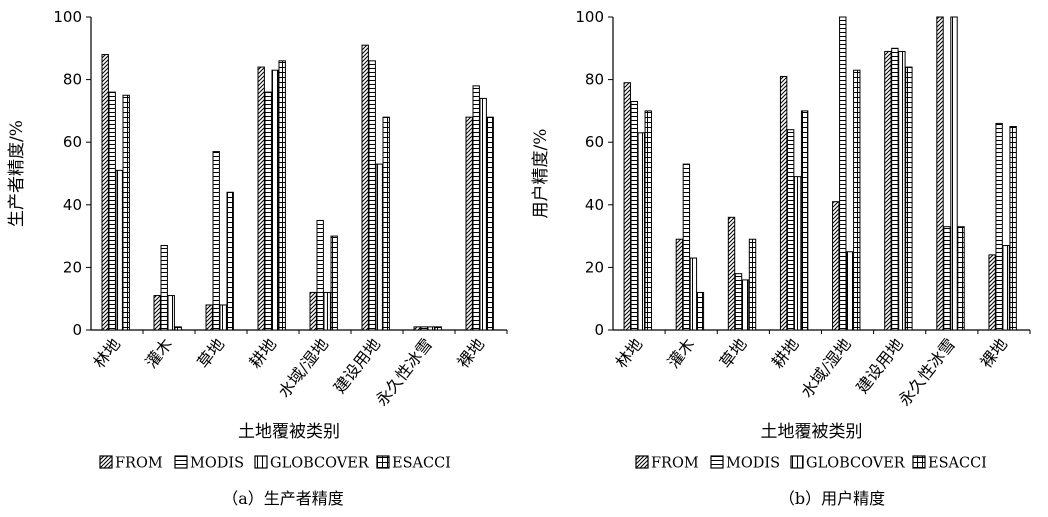 This screenshot has width=1048, height=517. I want to click on y-axis-title: 生产者精度/%, so click(17, 173).